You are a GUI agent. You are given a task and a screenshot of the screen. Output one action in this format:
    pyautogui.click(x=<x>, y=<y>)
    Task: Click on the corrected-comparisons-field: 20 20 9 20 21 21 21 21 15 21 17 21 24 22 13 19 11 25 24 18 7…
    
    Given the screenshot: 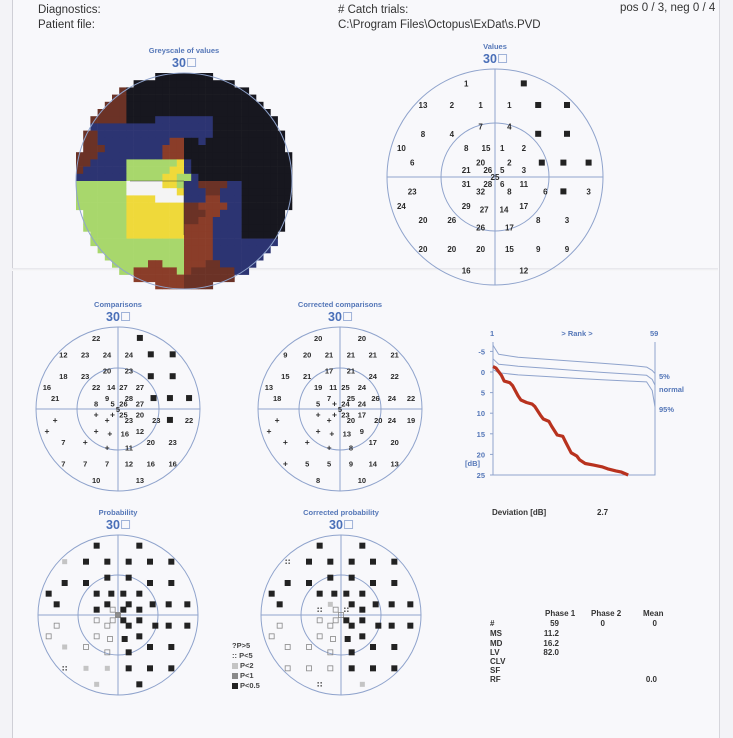 What is the action you would take?
    pyautogui.click(x=340, y=409)
    